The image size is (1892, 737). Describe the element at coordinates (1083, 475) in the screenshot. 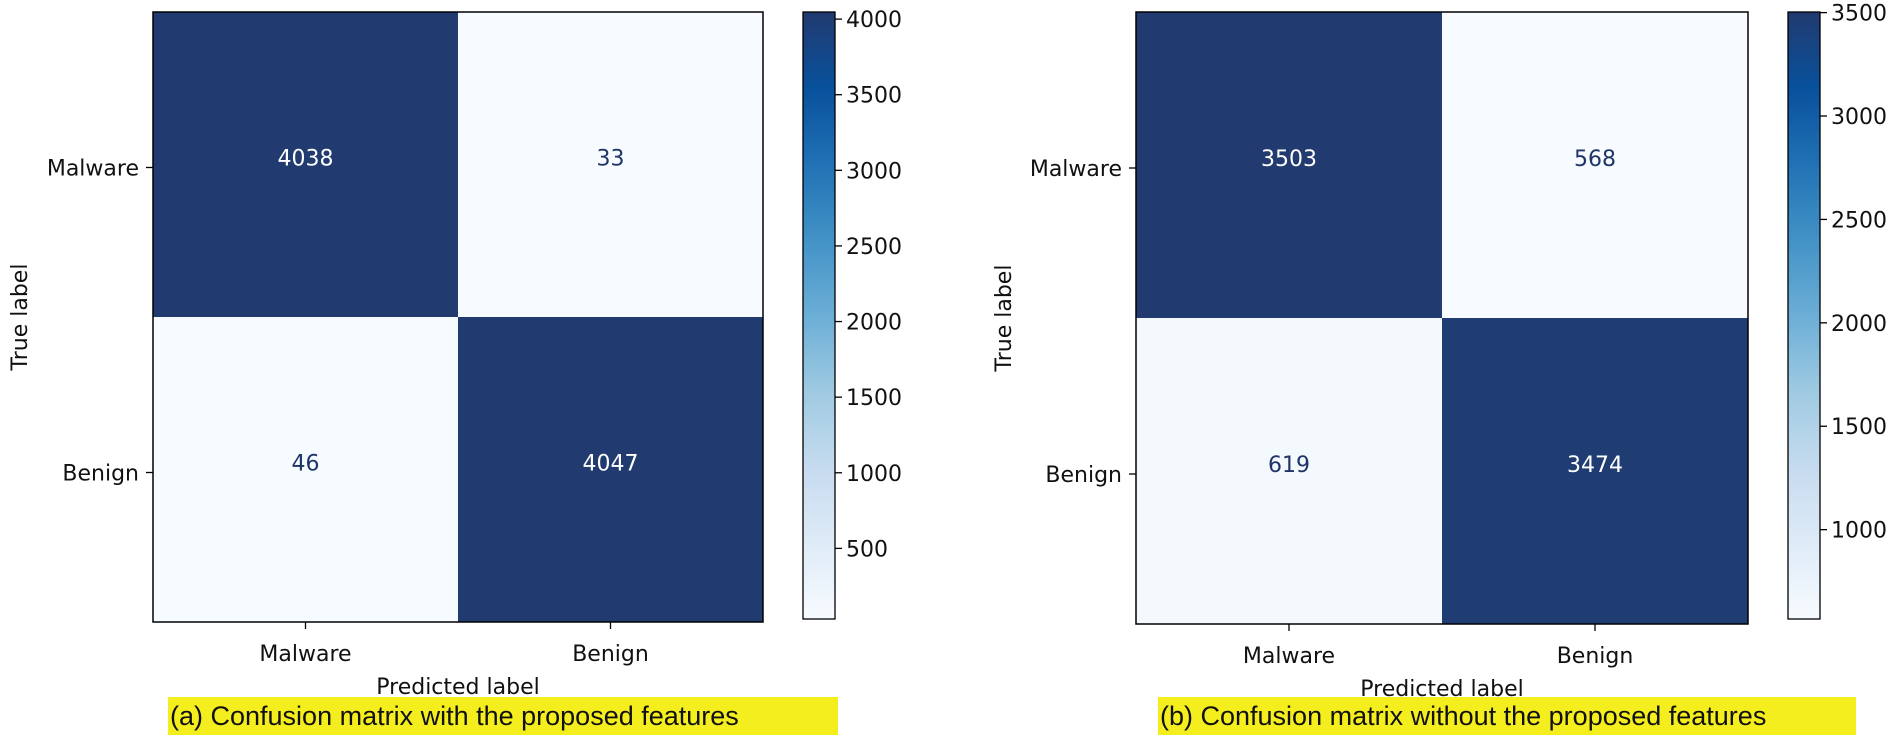

I see `y-tick-label-b-1: Benign` at that location.